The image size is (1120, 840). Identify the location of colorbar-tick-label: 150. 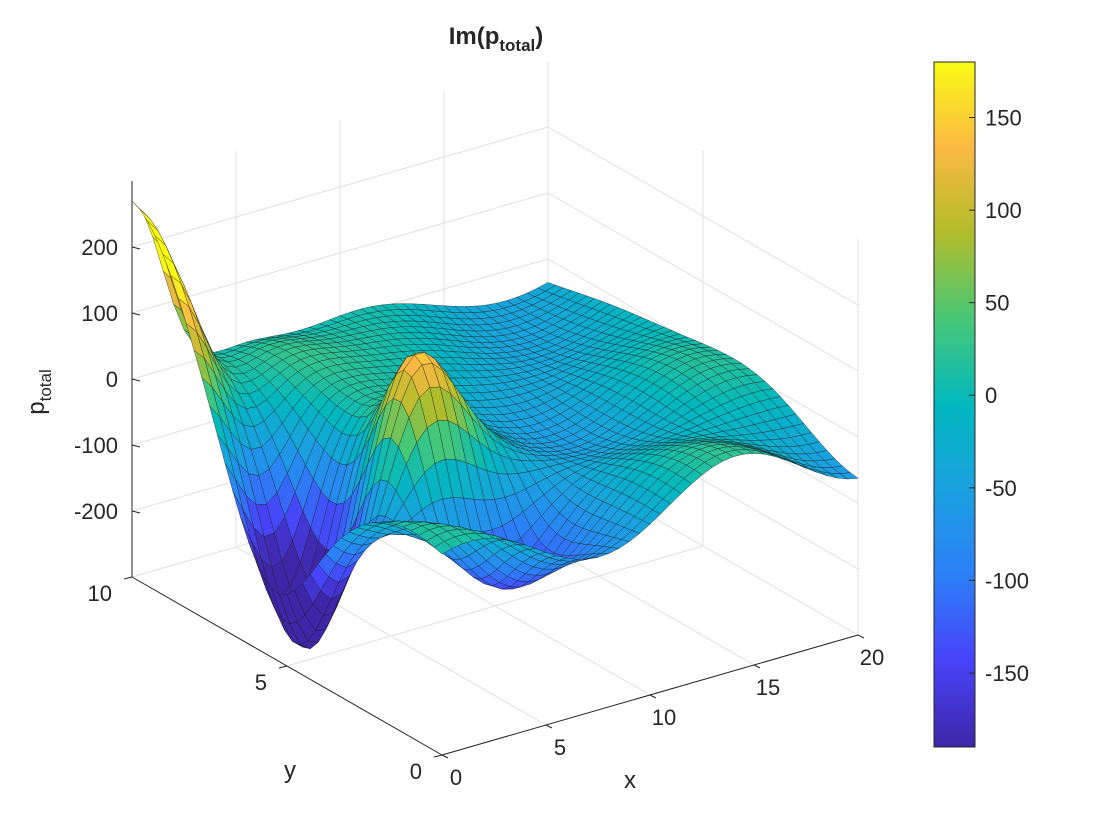
(1003, 118).